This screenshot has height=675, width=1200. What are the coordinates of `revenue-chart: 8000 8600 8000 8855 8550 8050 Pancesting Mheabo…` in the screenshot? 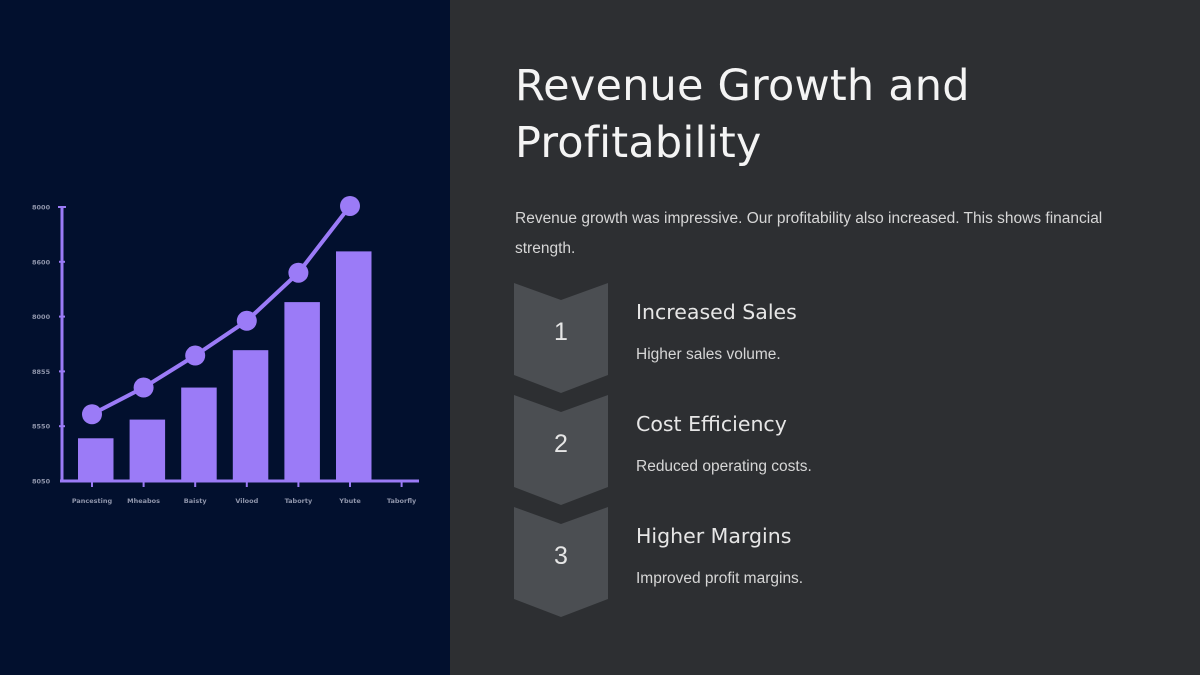 It's located at (225, 350).